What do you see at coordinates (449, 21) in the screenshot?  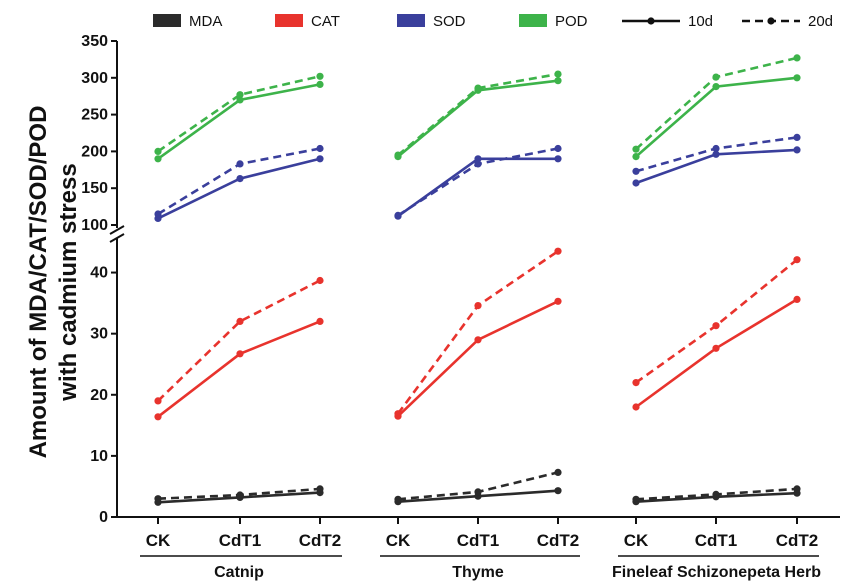 I see `legend-label-sod: SOD` at bounding box center [449, 21].